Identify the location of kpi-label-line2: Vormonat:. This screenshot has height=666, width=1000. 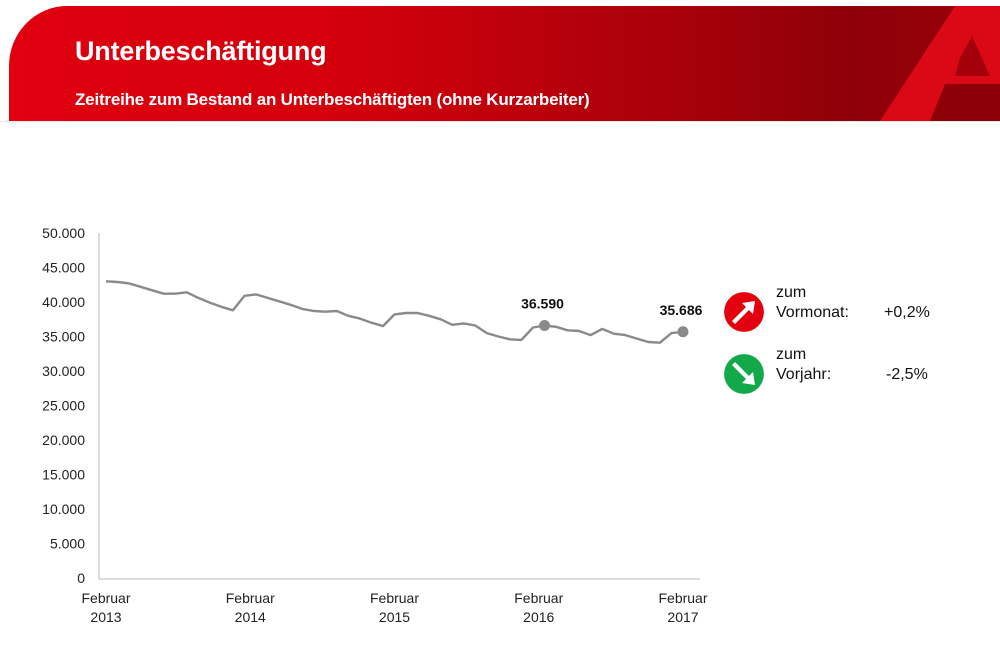
(812, 312).